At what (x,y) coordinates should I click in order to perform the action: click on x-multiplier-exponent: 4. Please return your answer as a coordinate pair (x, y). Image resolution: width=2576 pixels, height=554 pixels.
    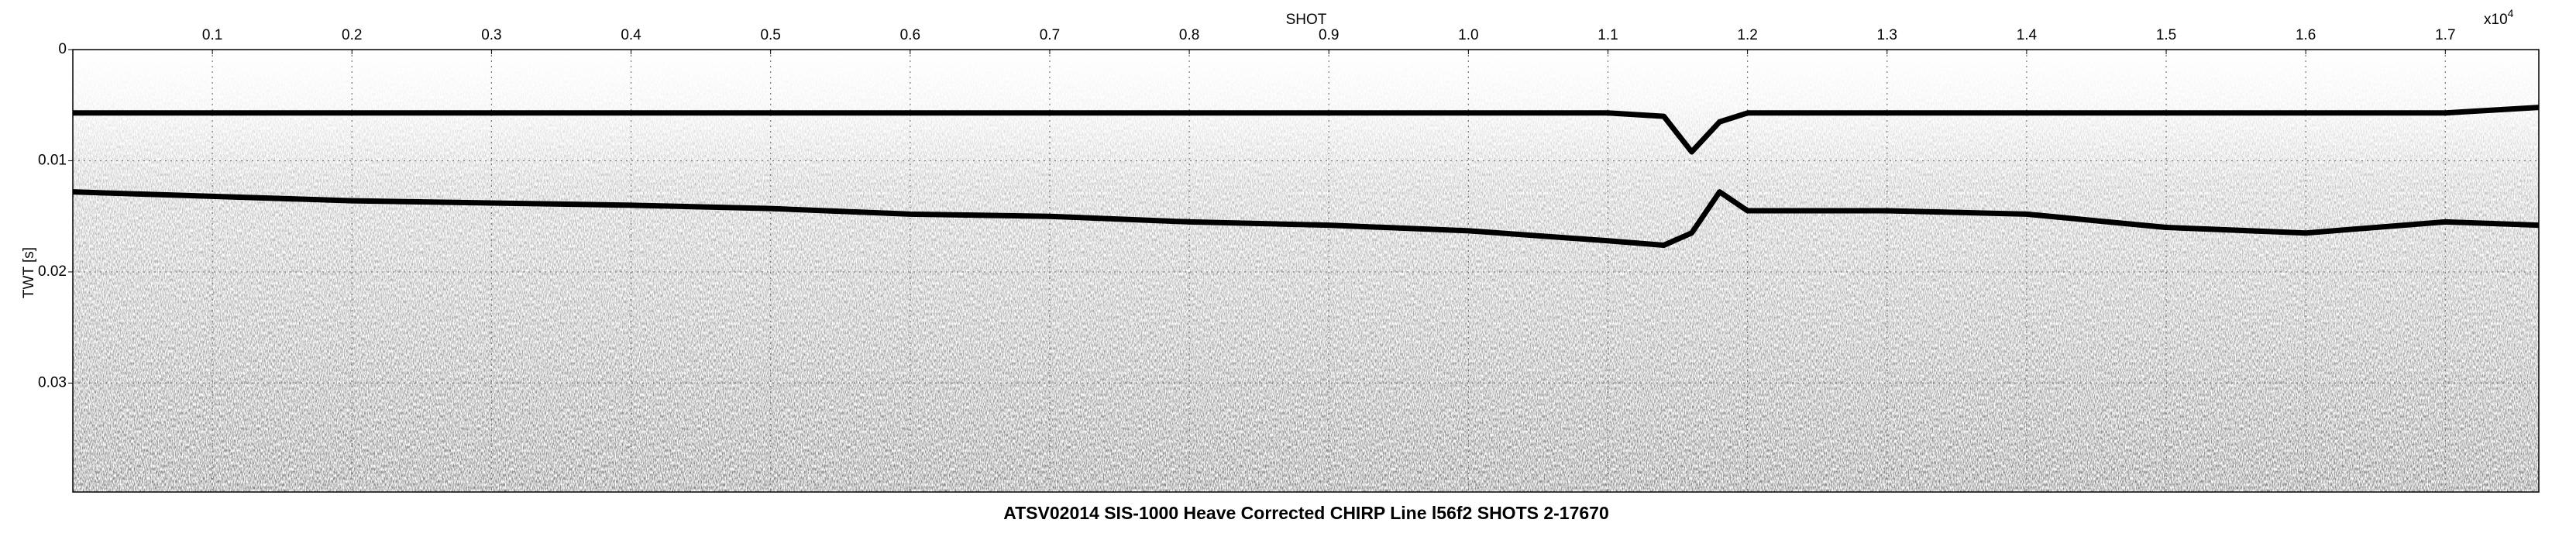
    Looking at the image, I should click on (2511, 13).